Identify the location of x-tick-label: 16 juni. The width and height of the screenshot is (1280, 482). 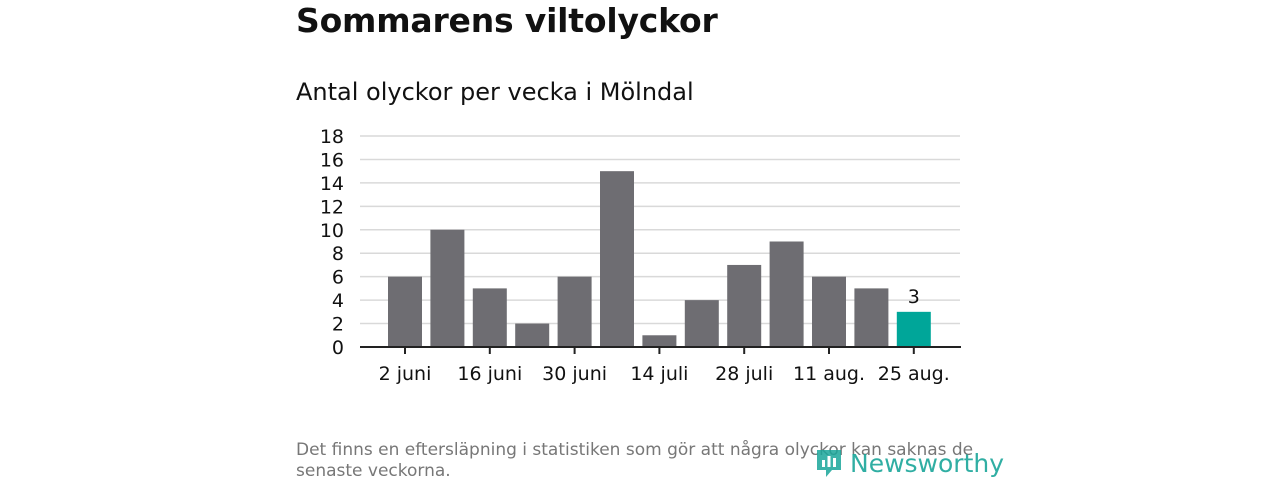
(489, 374).